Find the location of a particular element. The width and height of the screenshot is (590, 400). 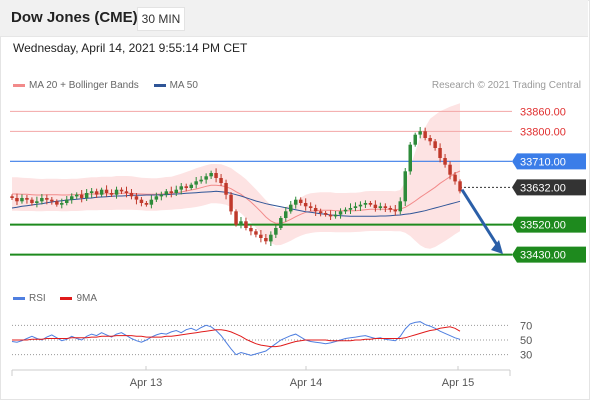

x-axis-tick-label: Apr 13 is located at coordinates (146, 383).